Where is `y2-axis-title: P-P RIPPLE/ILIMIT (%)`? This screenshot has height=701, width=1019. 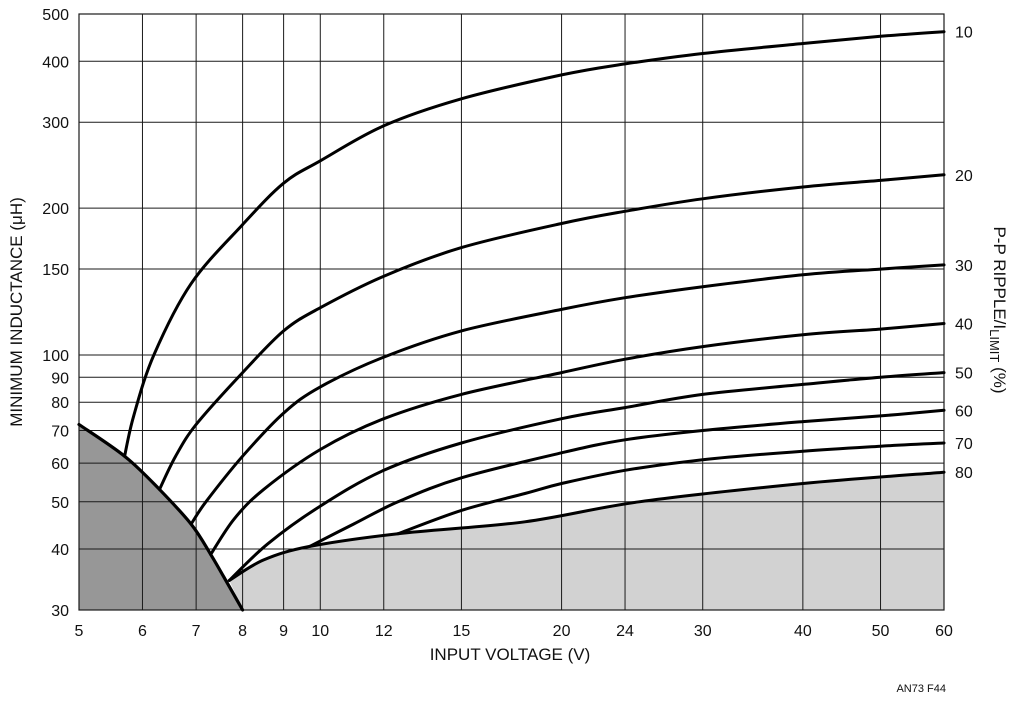 y2-axis-title: P-P RIPPLE/ILIMIT (%) is located at coordinates (998, 309).